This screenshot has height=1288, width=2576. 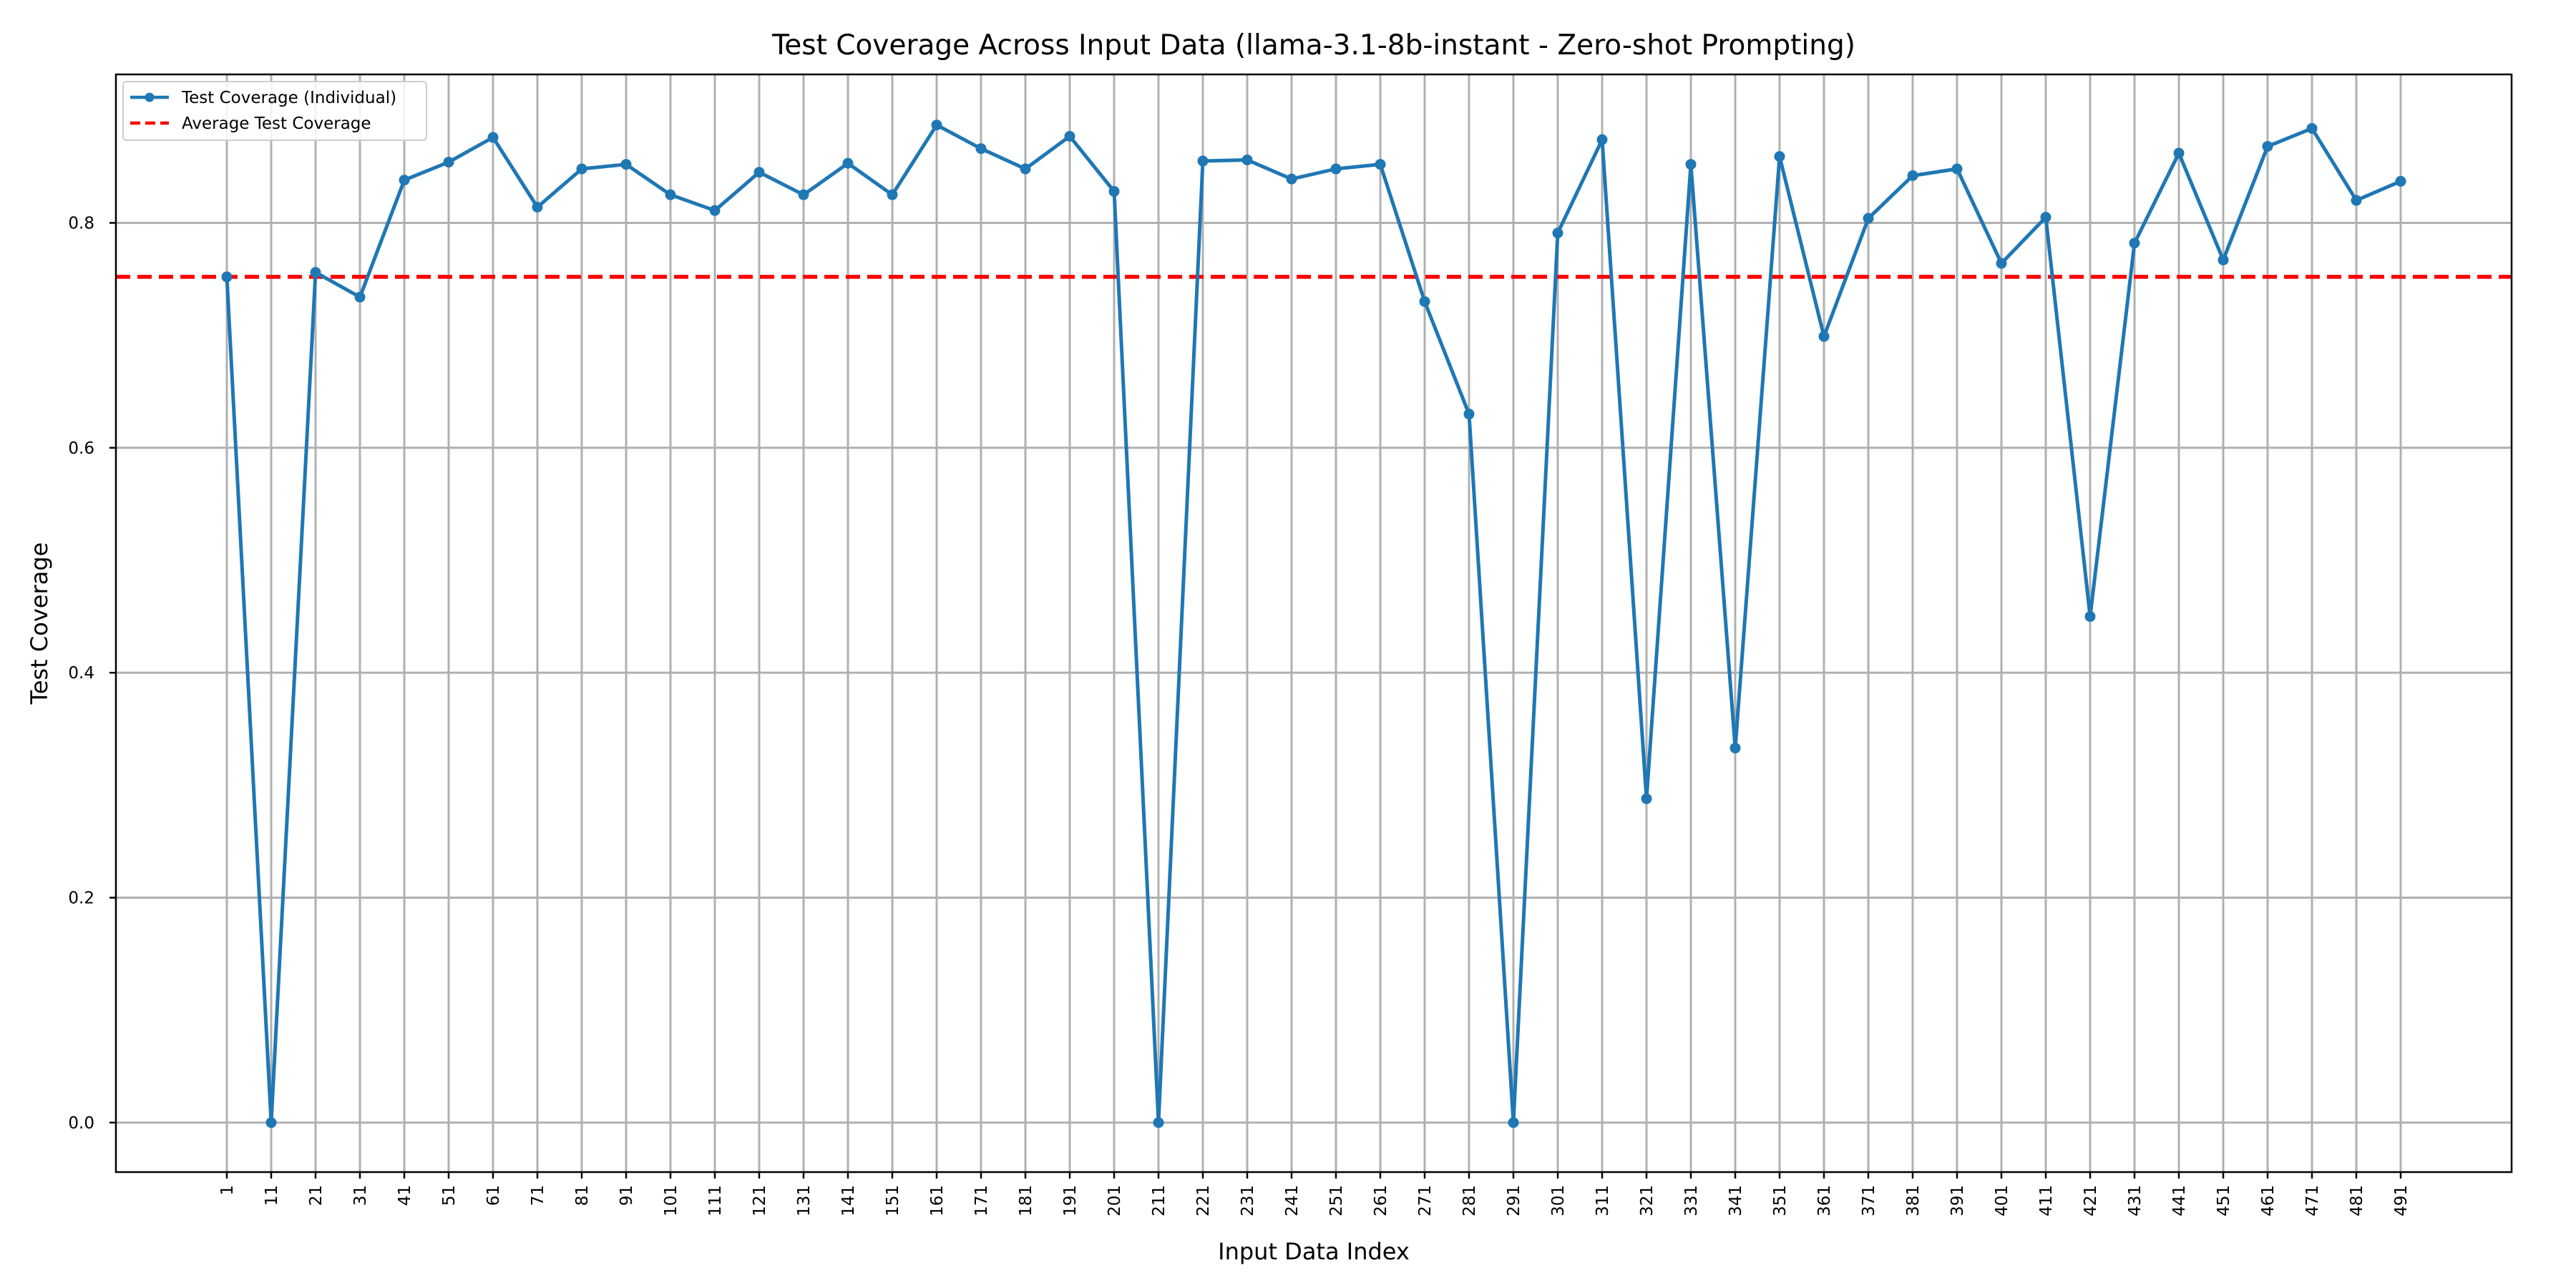 I want to click on y-tick-label: 0.6, so click(x=81, y=448).